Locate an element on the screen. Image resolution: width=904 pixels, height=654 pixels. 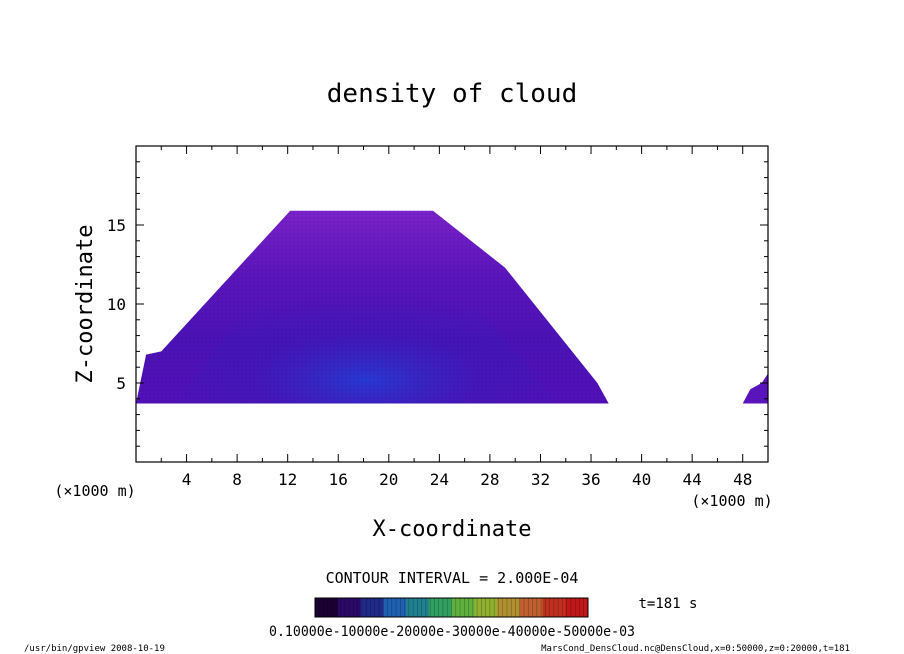
x-tick-label: 4 is located at coordinates (187, 479).